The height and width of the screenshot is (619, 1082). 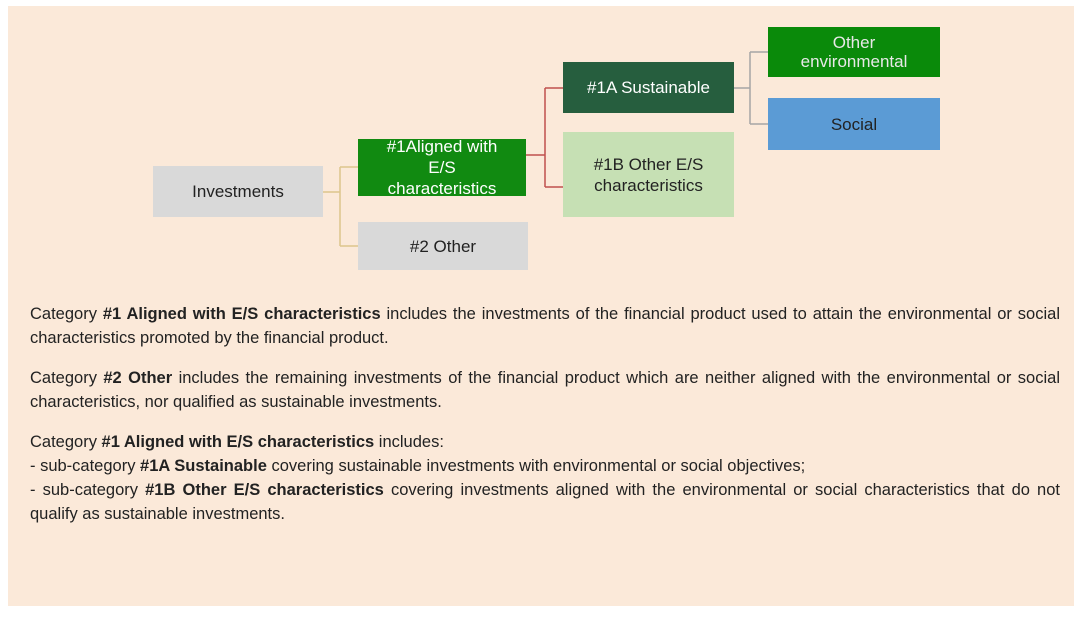 I want to click on connectors, so click(x=545, y=149).